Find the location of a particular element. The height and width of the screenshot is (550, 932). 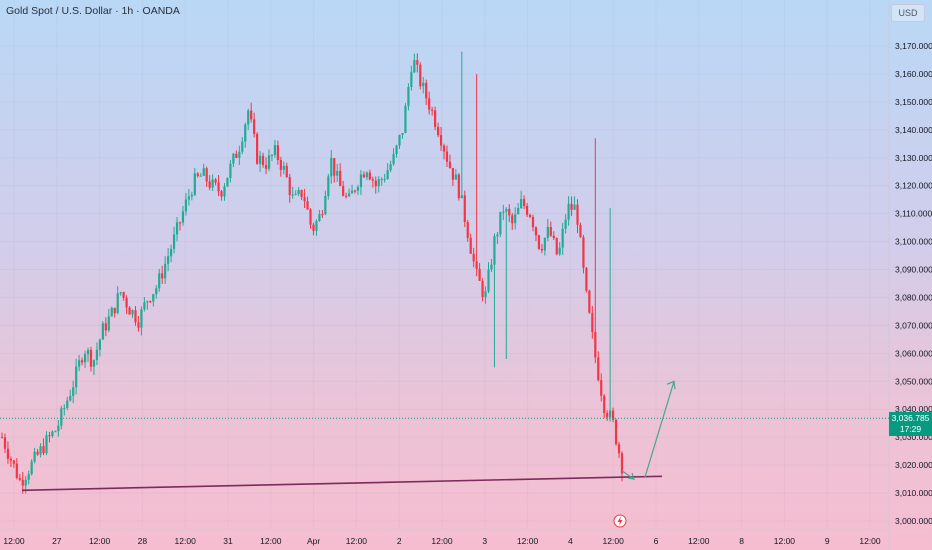

projection-arrow-up is located at coordinates (659, 429).